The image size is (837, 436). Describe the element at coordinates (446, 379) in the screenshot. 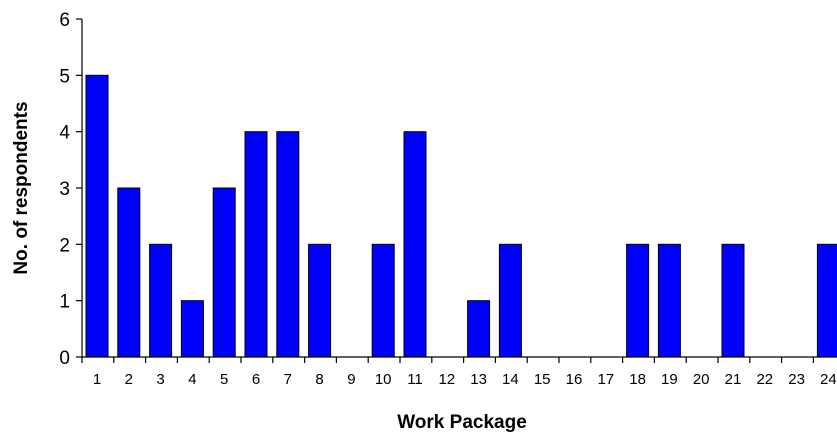

I see `x-tick-label: 12` at that location.